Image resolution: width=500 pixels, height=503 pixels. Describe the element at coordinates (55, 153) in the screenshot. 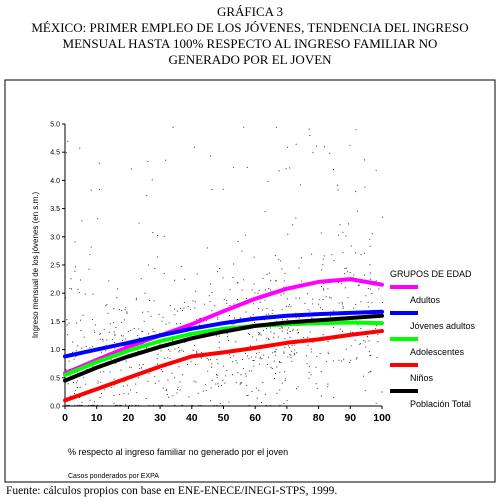

I see `y-tick-label: 4.5` at that location.